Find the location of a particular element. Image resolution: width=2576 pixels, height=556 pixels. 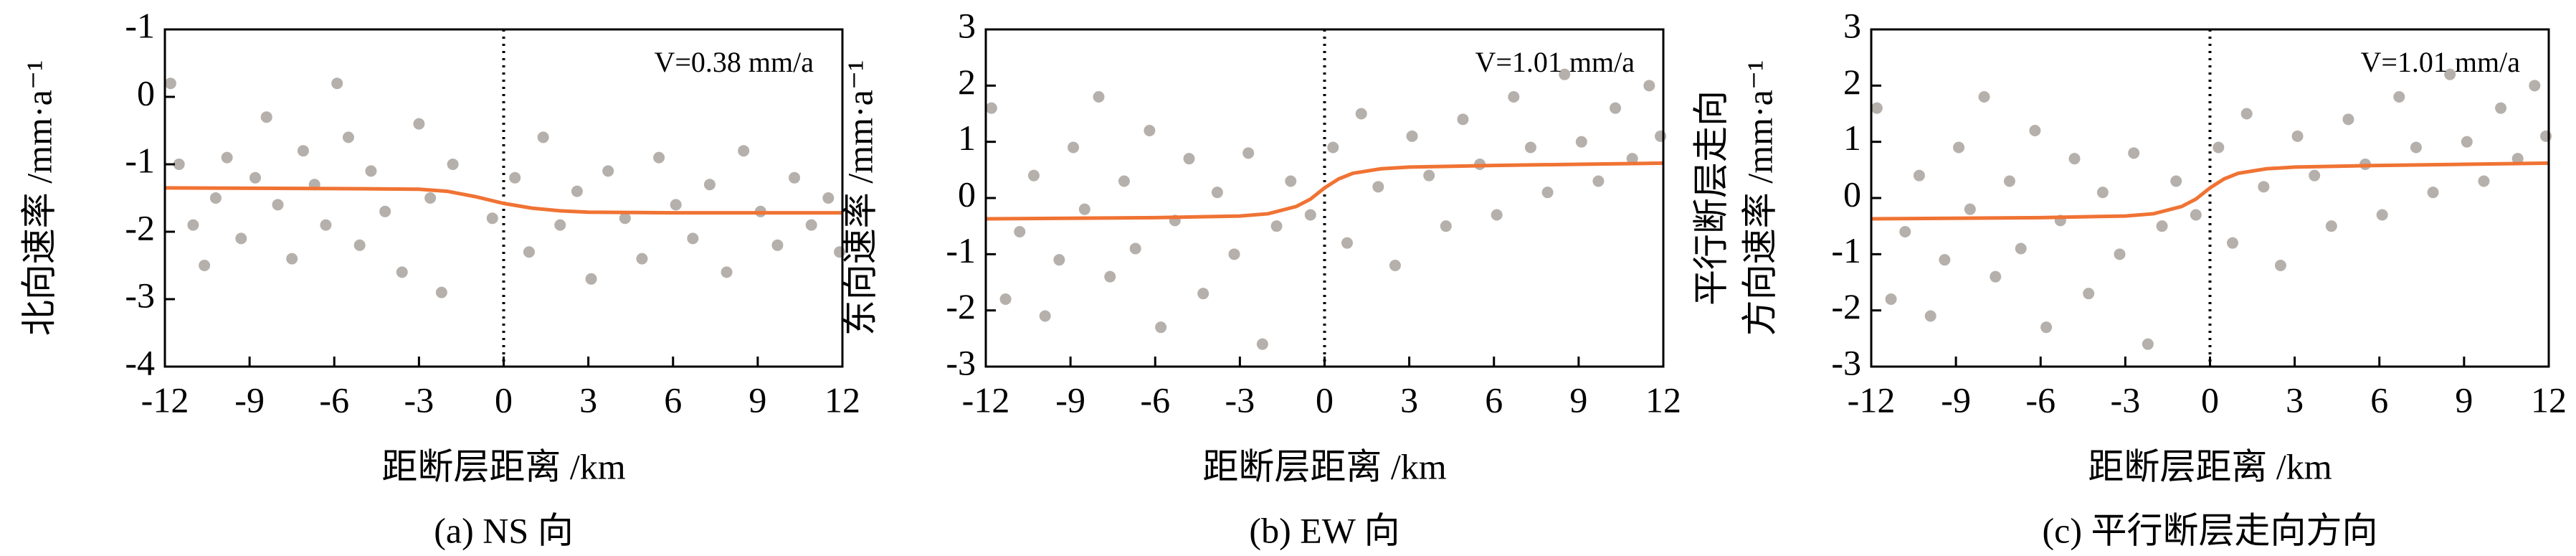

x-tick-label: -12 is located at coordinates (165, 400).